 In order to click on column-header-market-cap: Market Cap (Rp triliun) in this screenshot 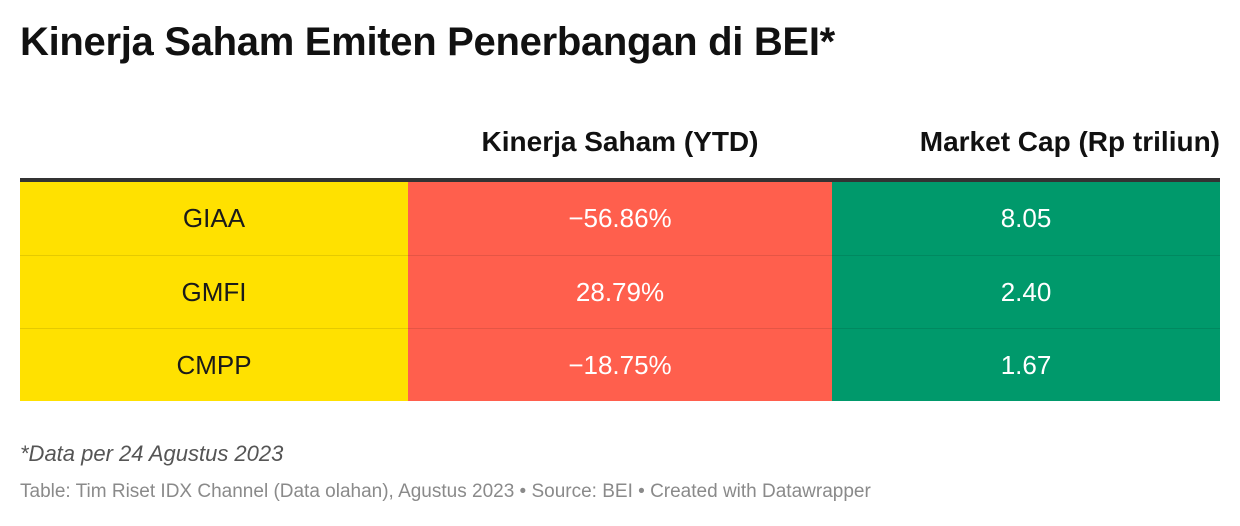, I will do `click(1069, 141)`.